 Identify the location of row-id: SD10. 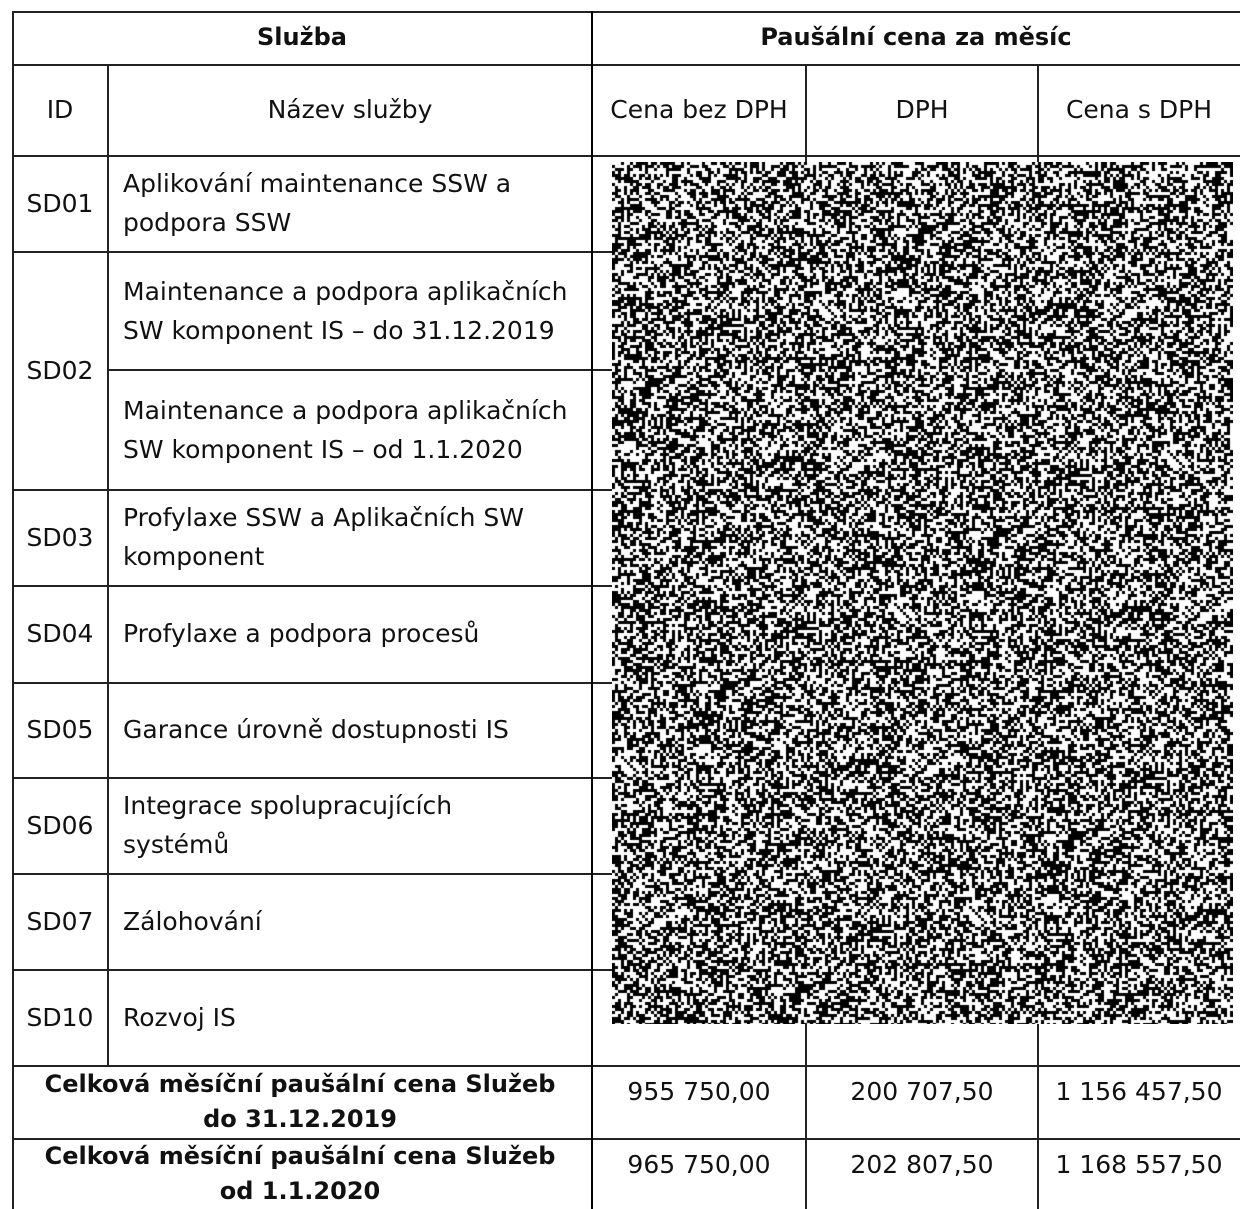
(60, 1017).